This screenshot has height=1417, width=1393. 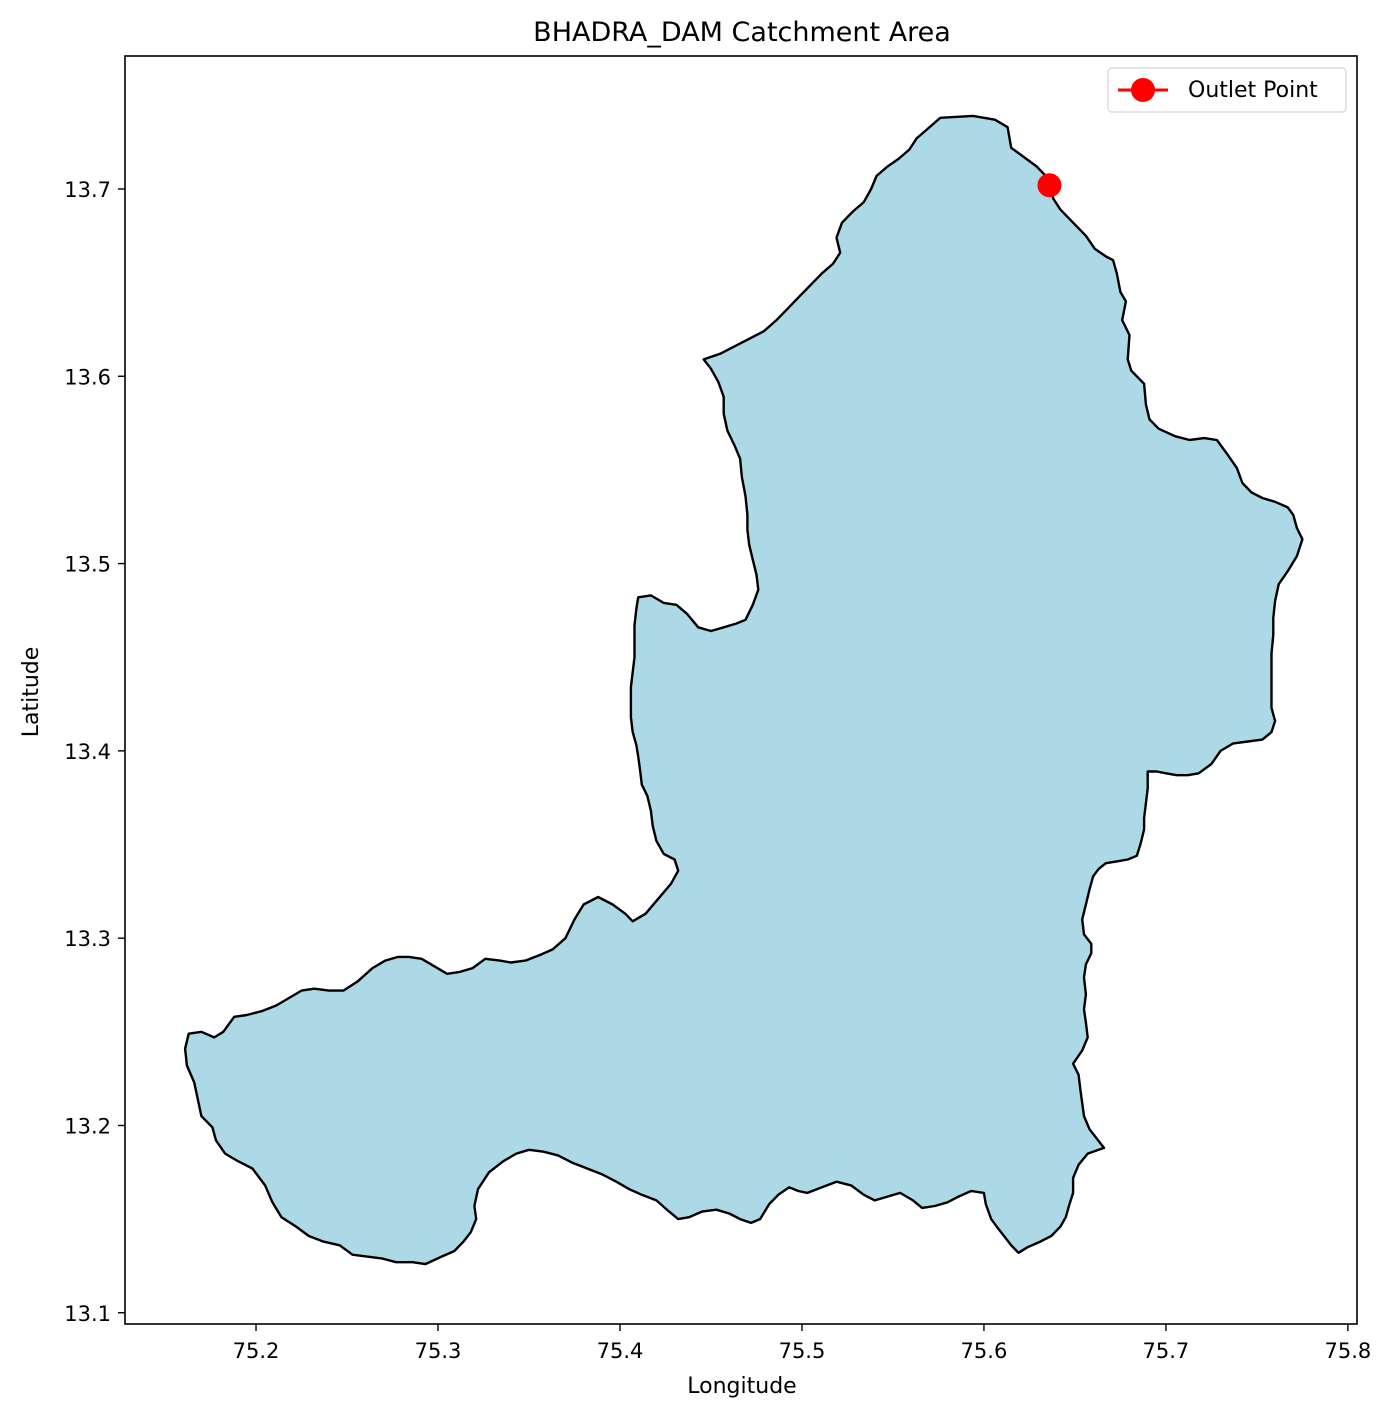 I want to click on y-tick-label: 13.3, so click(x=87, y=939).